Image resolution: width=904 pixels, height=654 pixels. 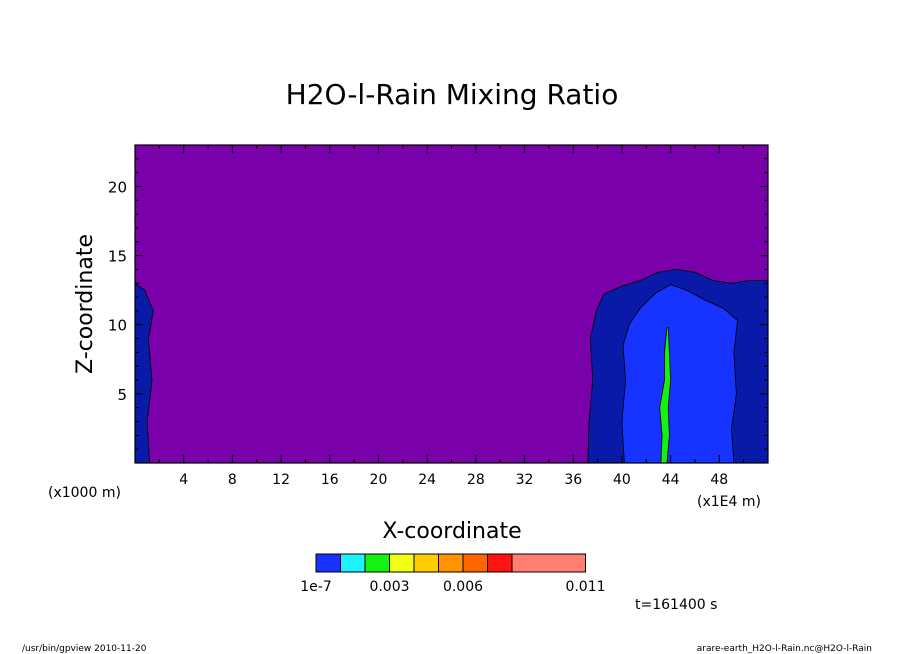 I want to click on colorbar: 1e-7 0.003 0.006 0.011, so click(x=453, y=574).